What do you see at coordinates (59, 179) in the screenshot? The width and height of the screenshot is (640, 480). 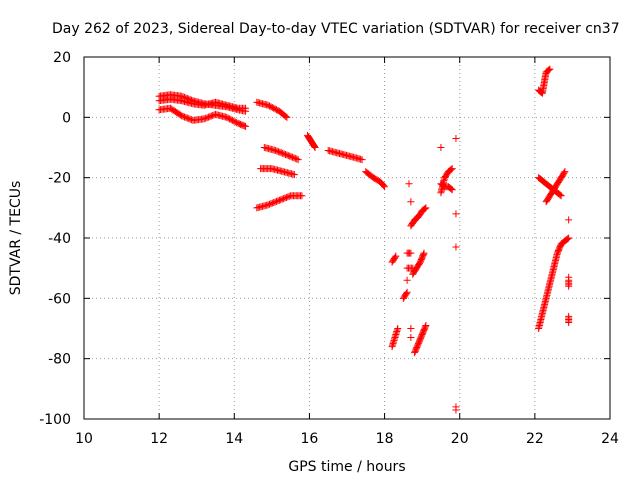 I see `y-tick-label: -20` at bounding box center [59, 179].